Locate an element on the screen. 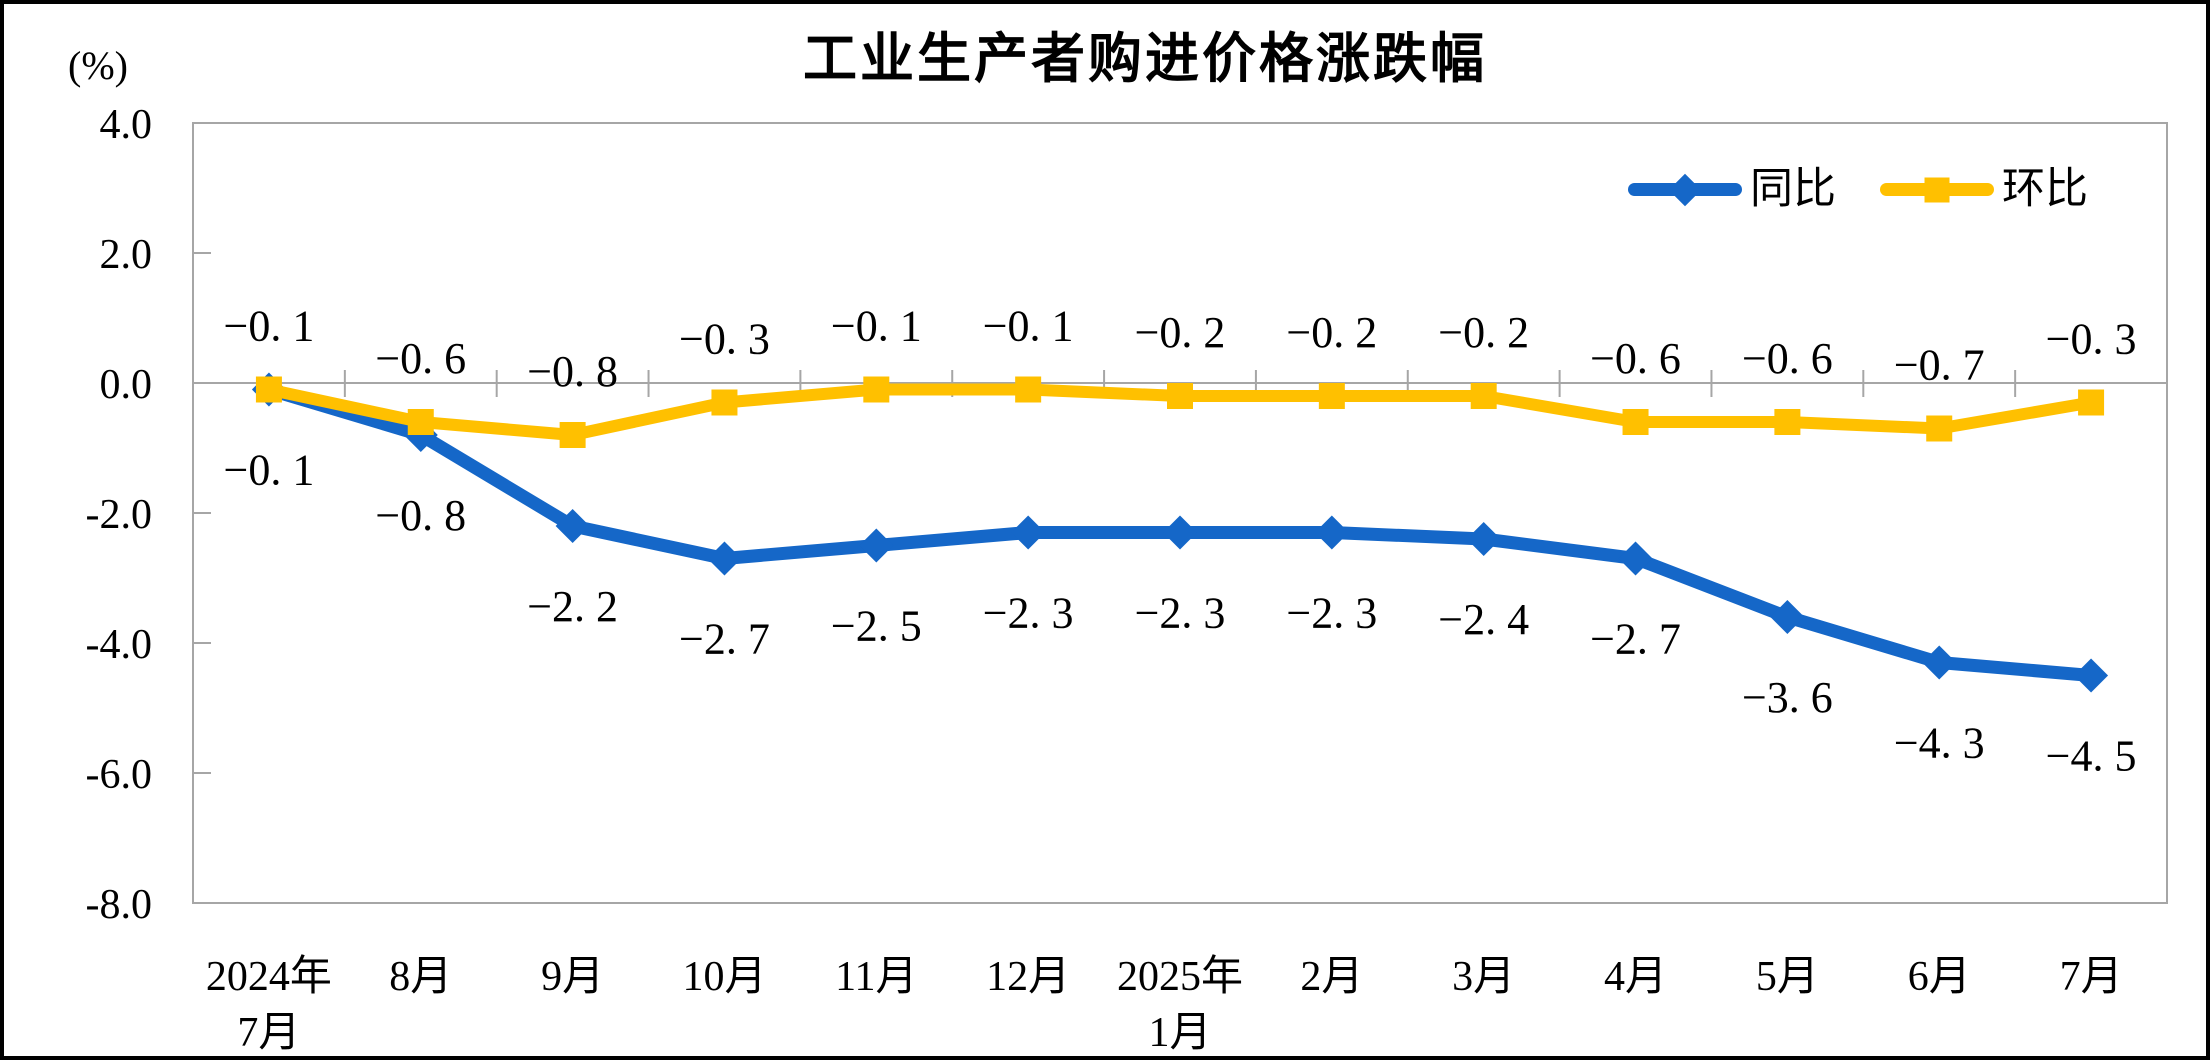 The width and height of the screenshot is (2210, 1060). x-axis-label: 12月 is located at coordinates (1028, 977).